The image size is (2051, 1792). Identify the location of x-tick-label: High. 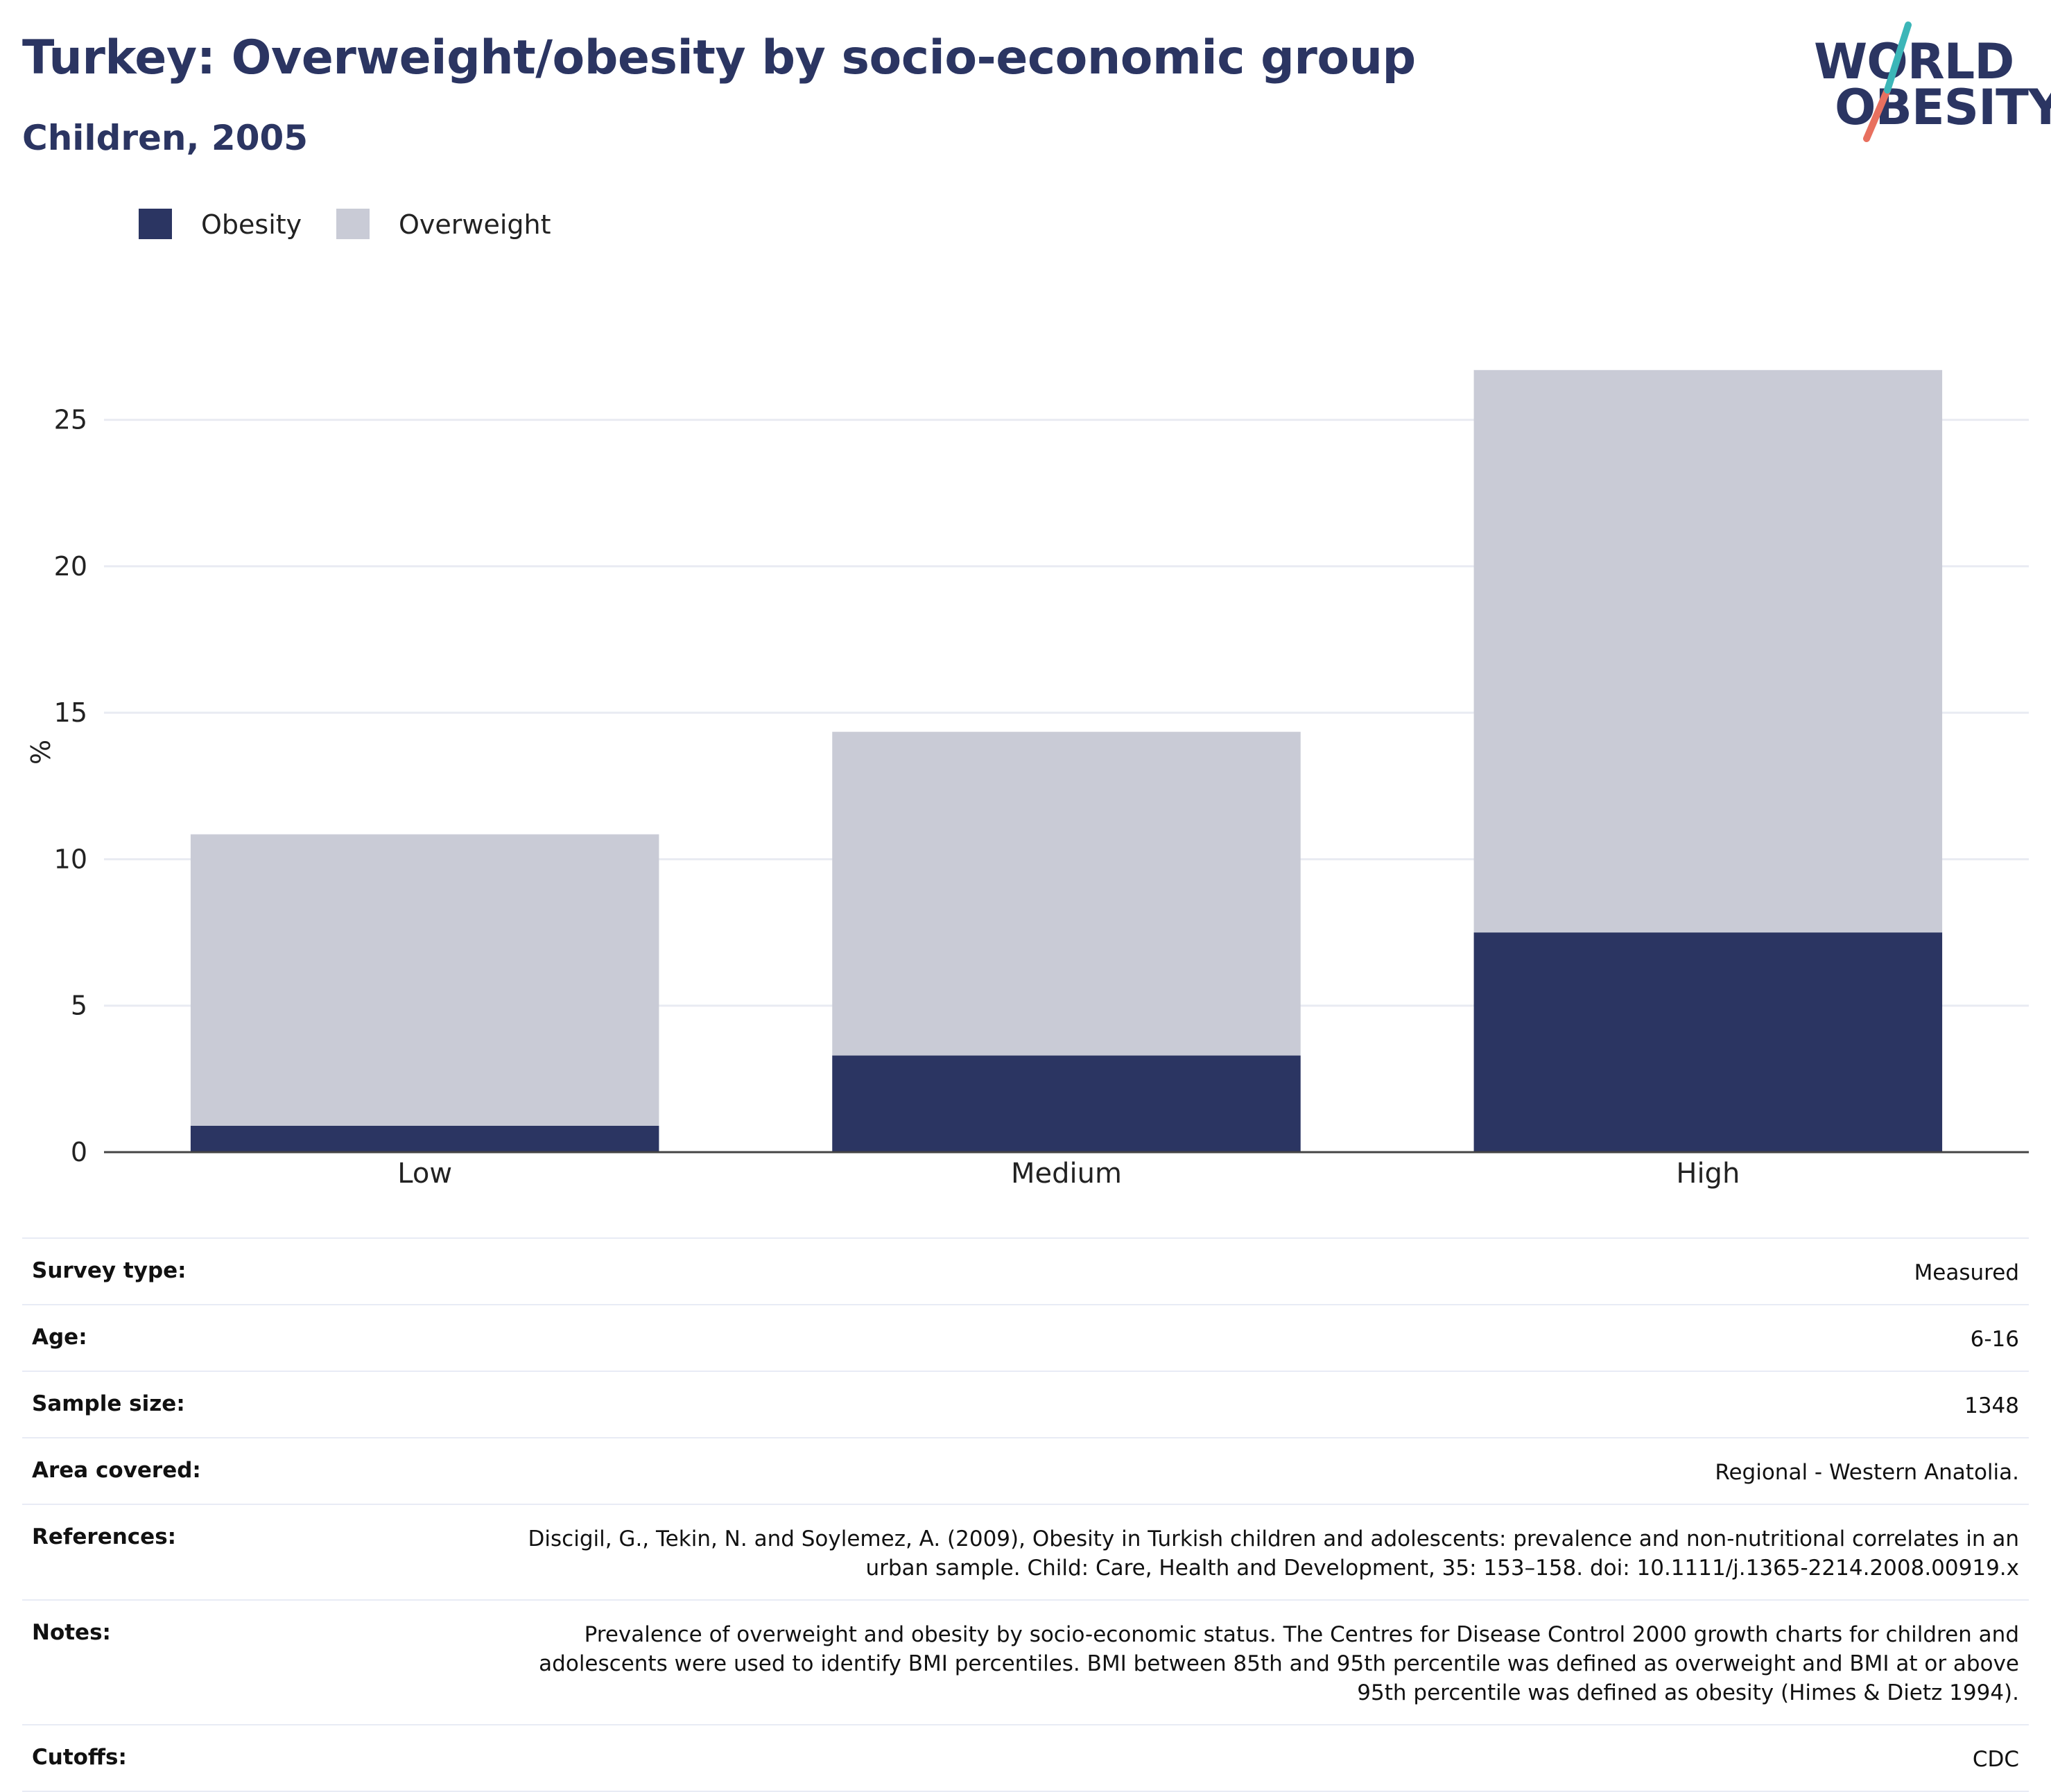
(1708, 1174).